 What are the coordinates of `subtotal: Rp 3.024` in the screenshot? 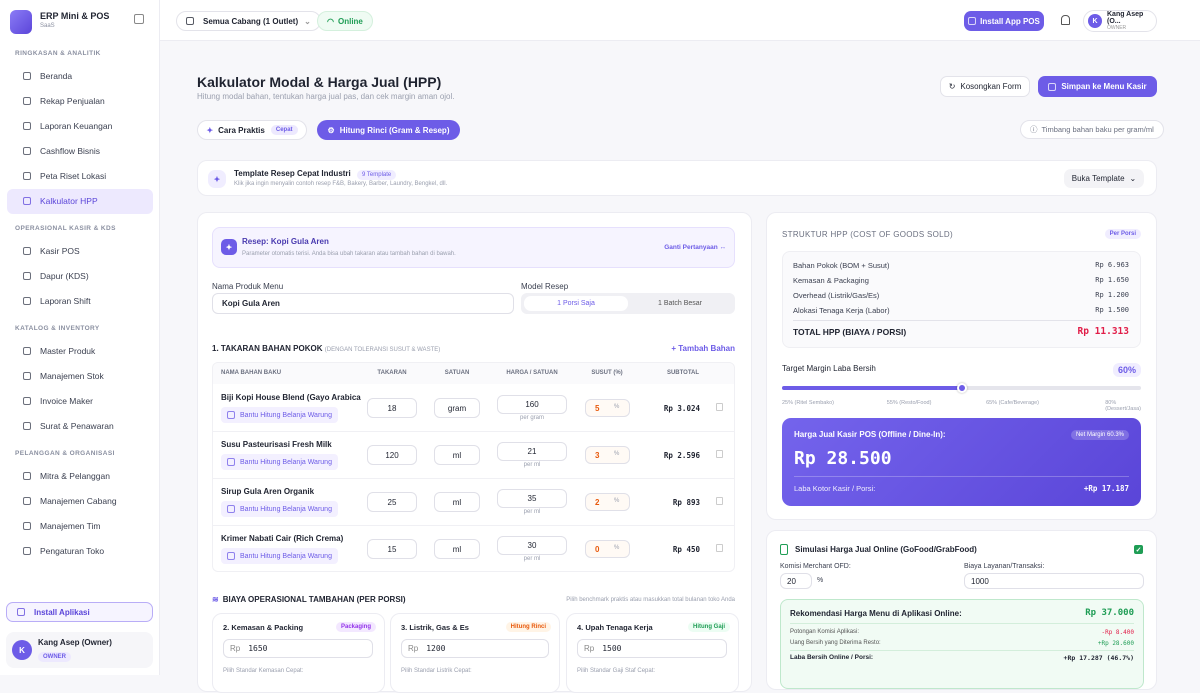 It's located at (681, 408).